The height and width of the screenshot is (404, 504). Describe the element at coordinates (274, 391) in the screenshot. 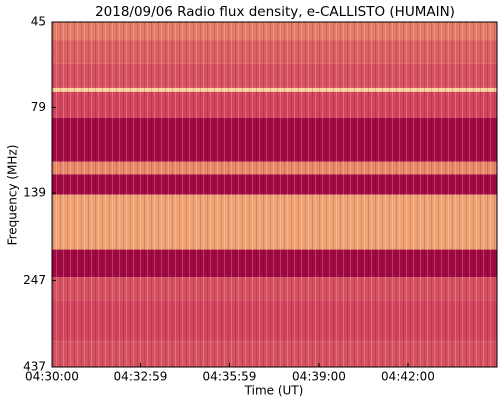

I see `x-axis-label: Time (UT)` at that location.